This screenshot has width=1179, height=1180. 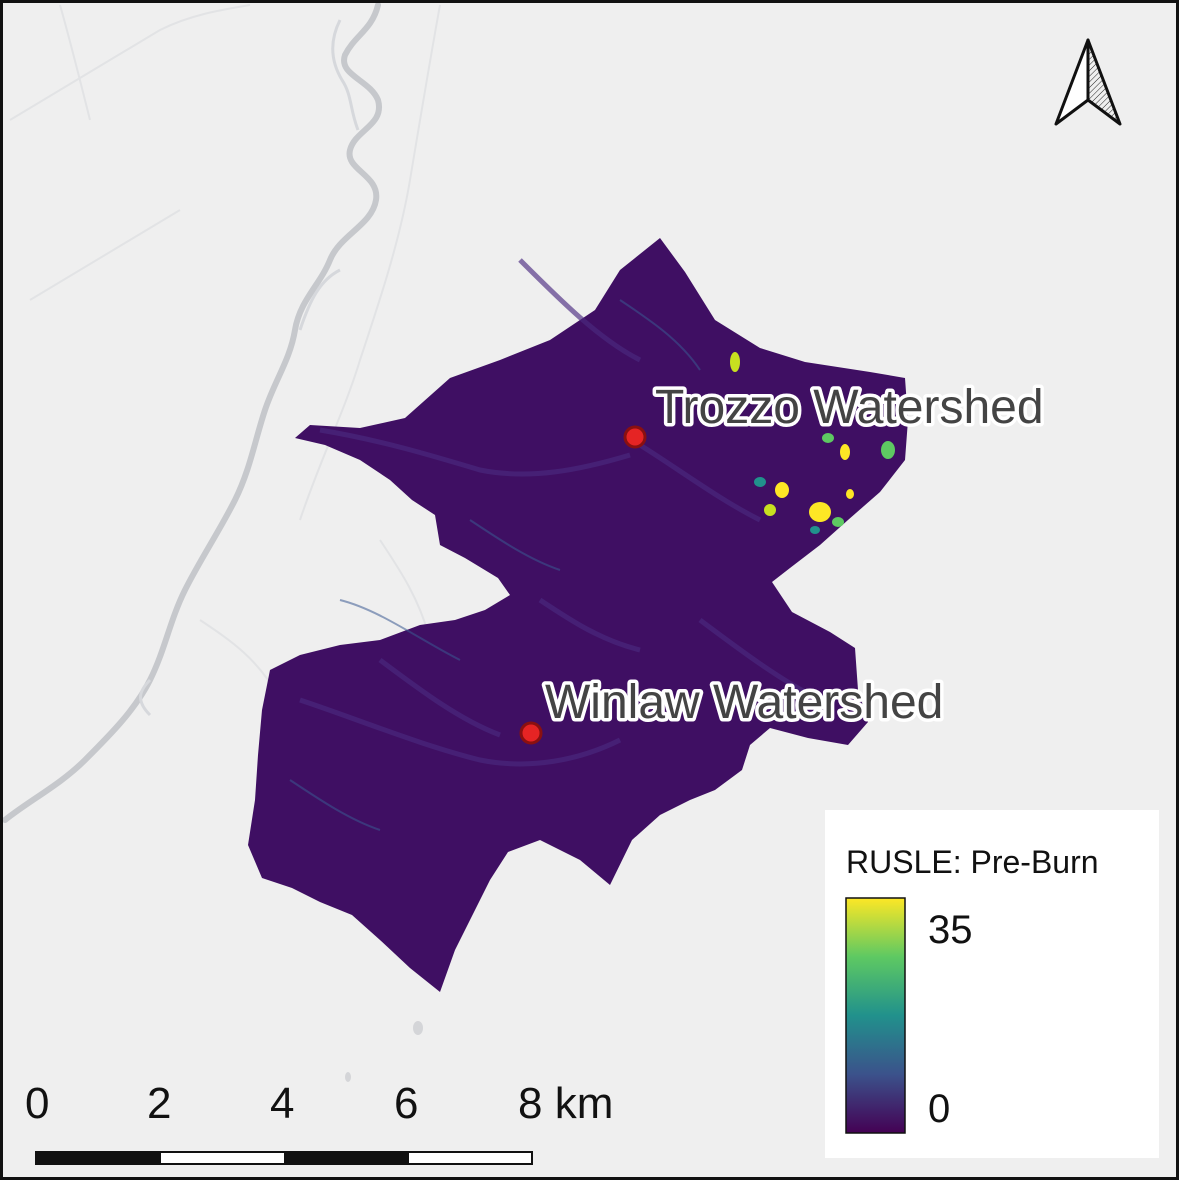 What do you see at coordinates (849, 407) in the screenshot?
I see `trozzo-label: Trozzo Watershed` at bounding box center [849, 407].